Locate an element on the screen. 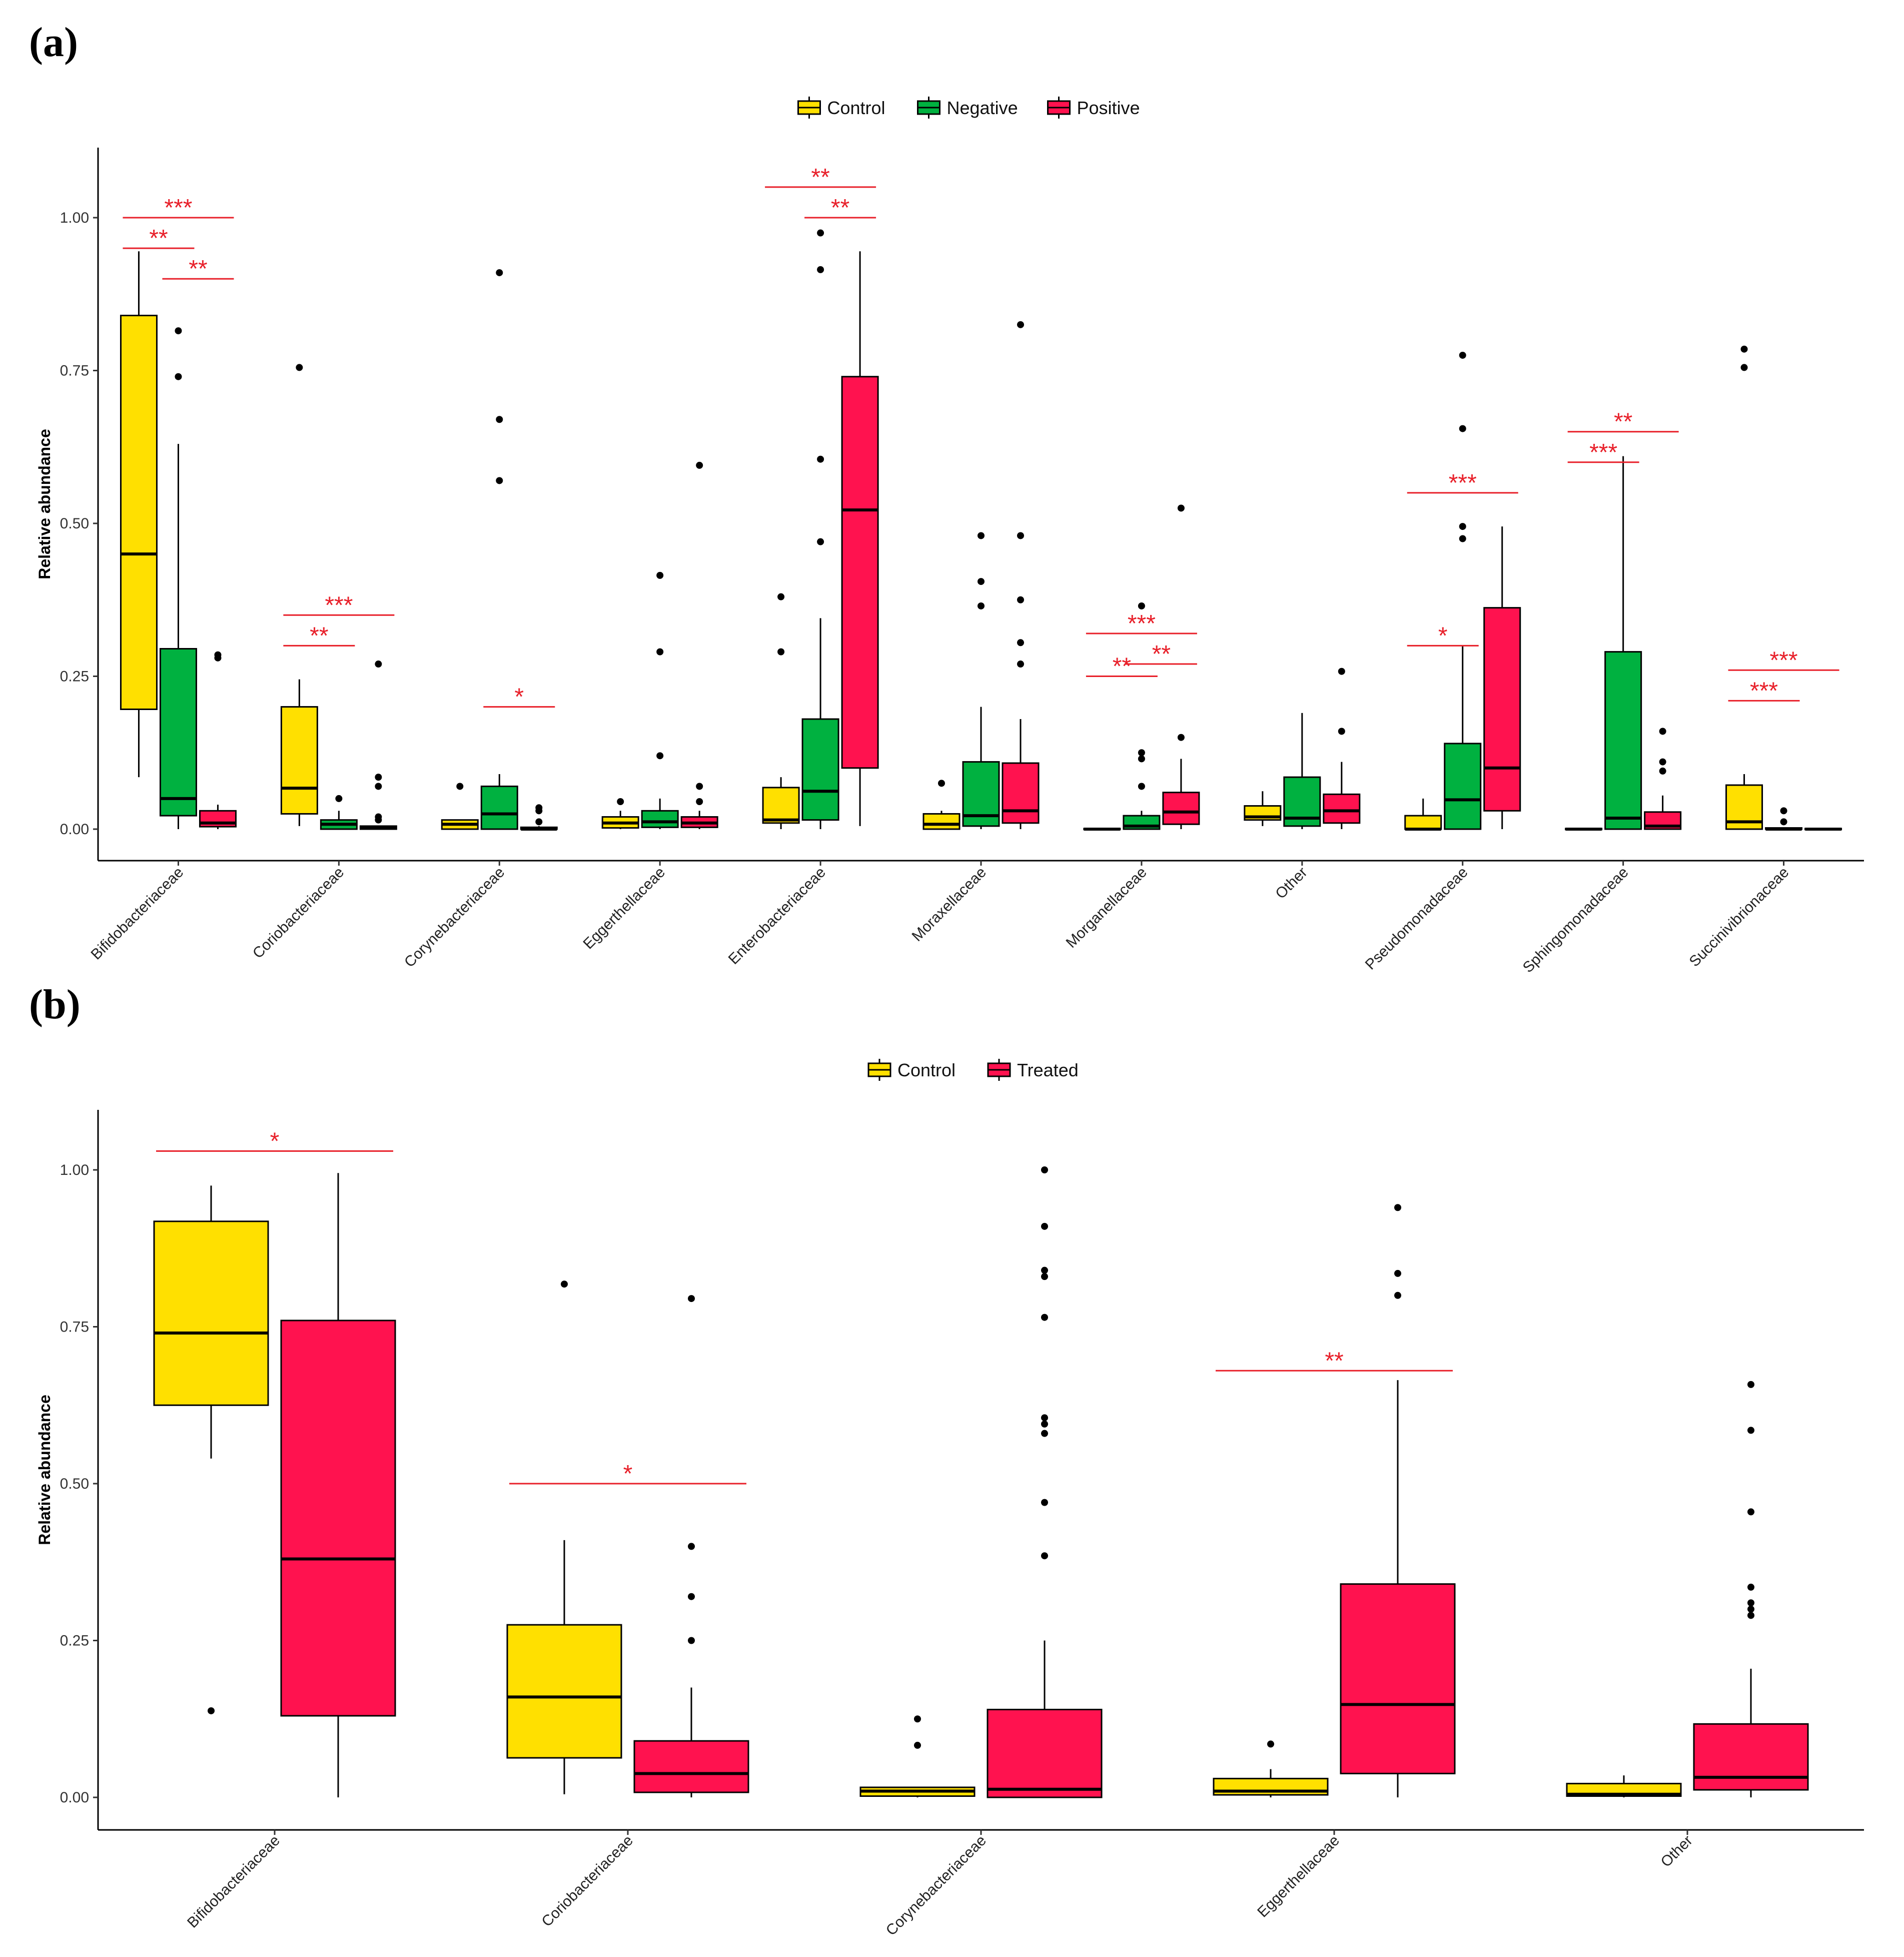 The height and width of the screenshot is (1957, 1904). x-tick-label: Moraxellaceae is located at coordinates (949, 904).